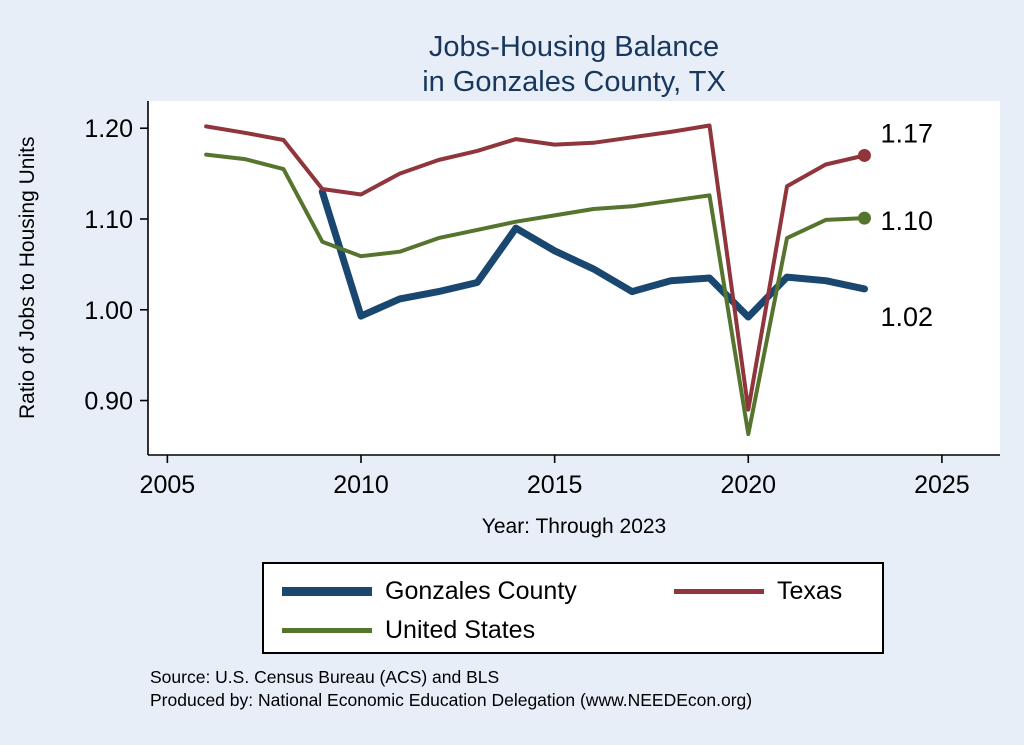 This screenshot has height=745, width=1024. I want to click on series-end-label-gonzales-county: 1.02, so click(906, 317).